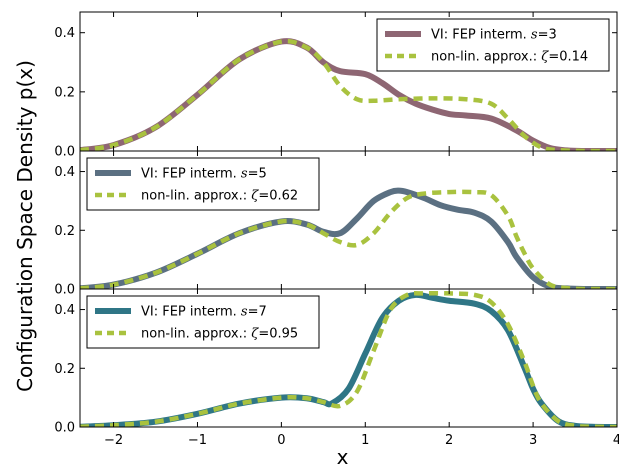 This screenshot has height=466, width=619. Describe the element at coordinates (509, 57) in the screenshot. I see `legend-label: non-lin. approx.: ζ=0.14` at that location.